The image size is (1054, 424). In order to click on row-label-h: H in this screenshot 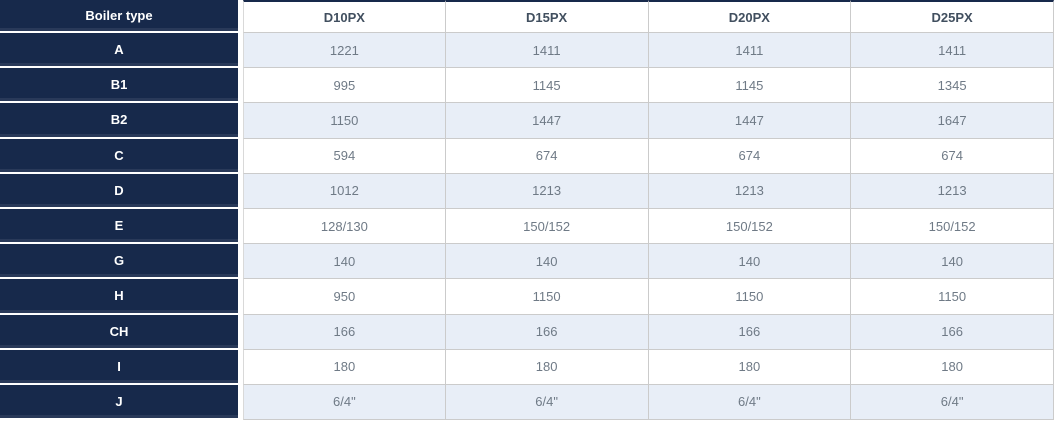, I will do `click(121, 297)`.